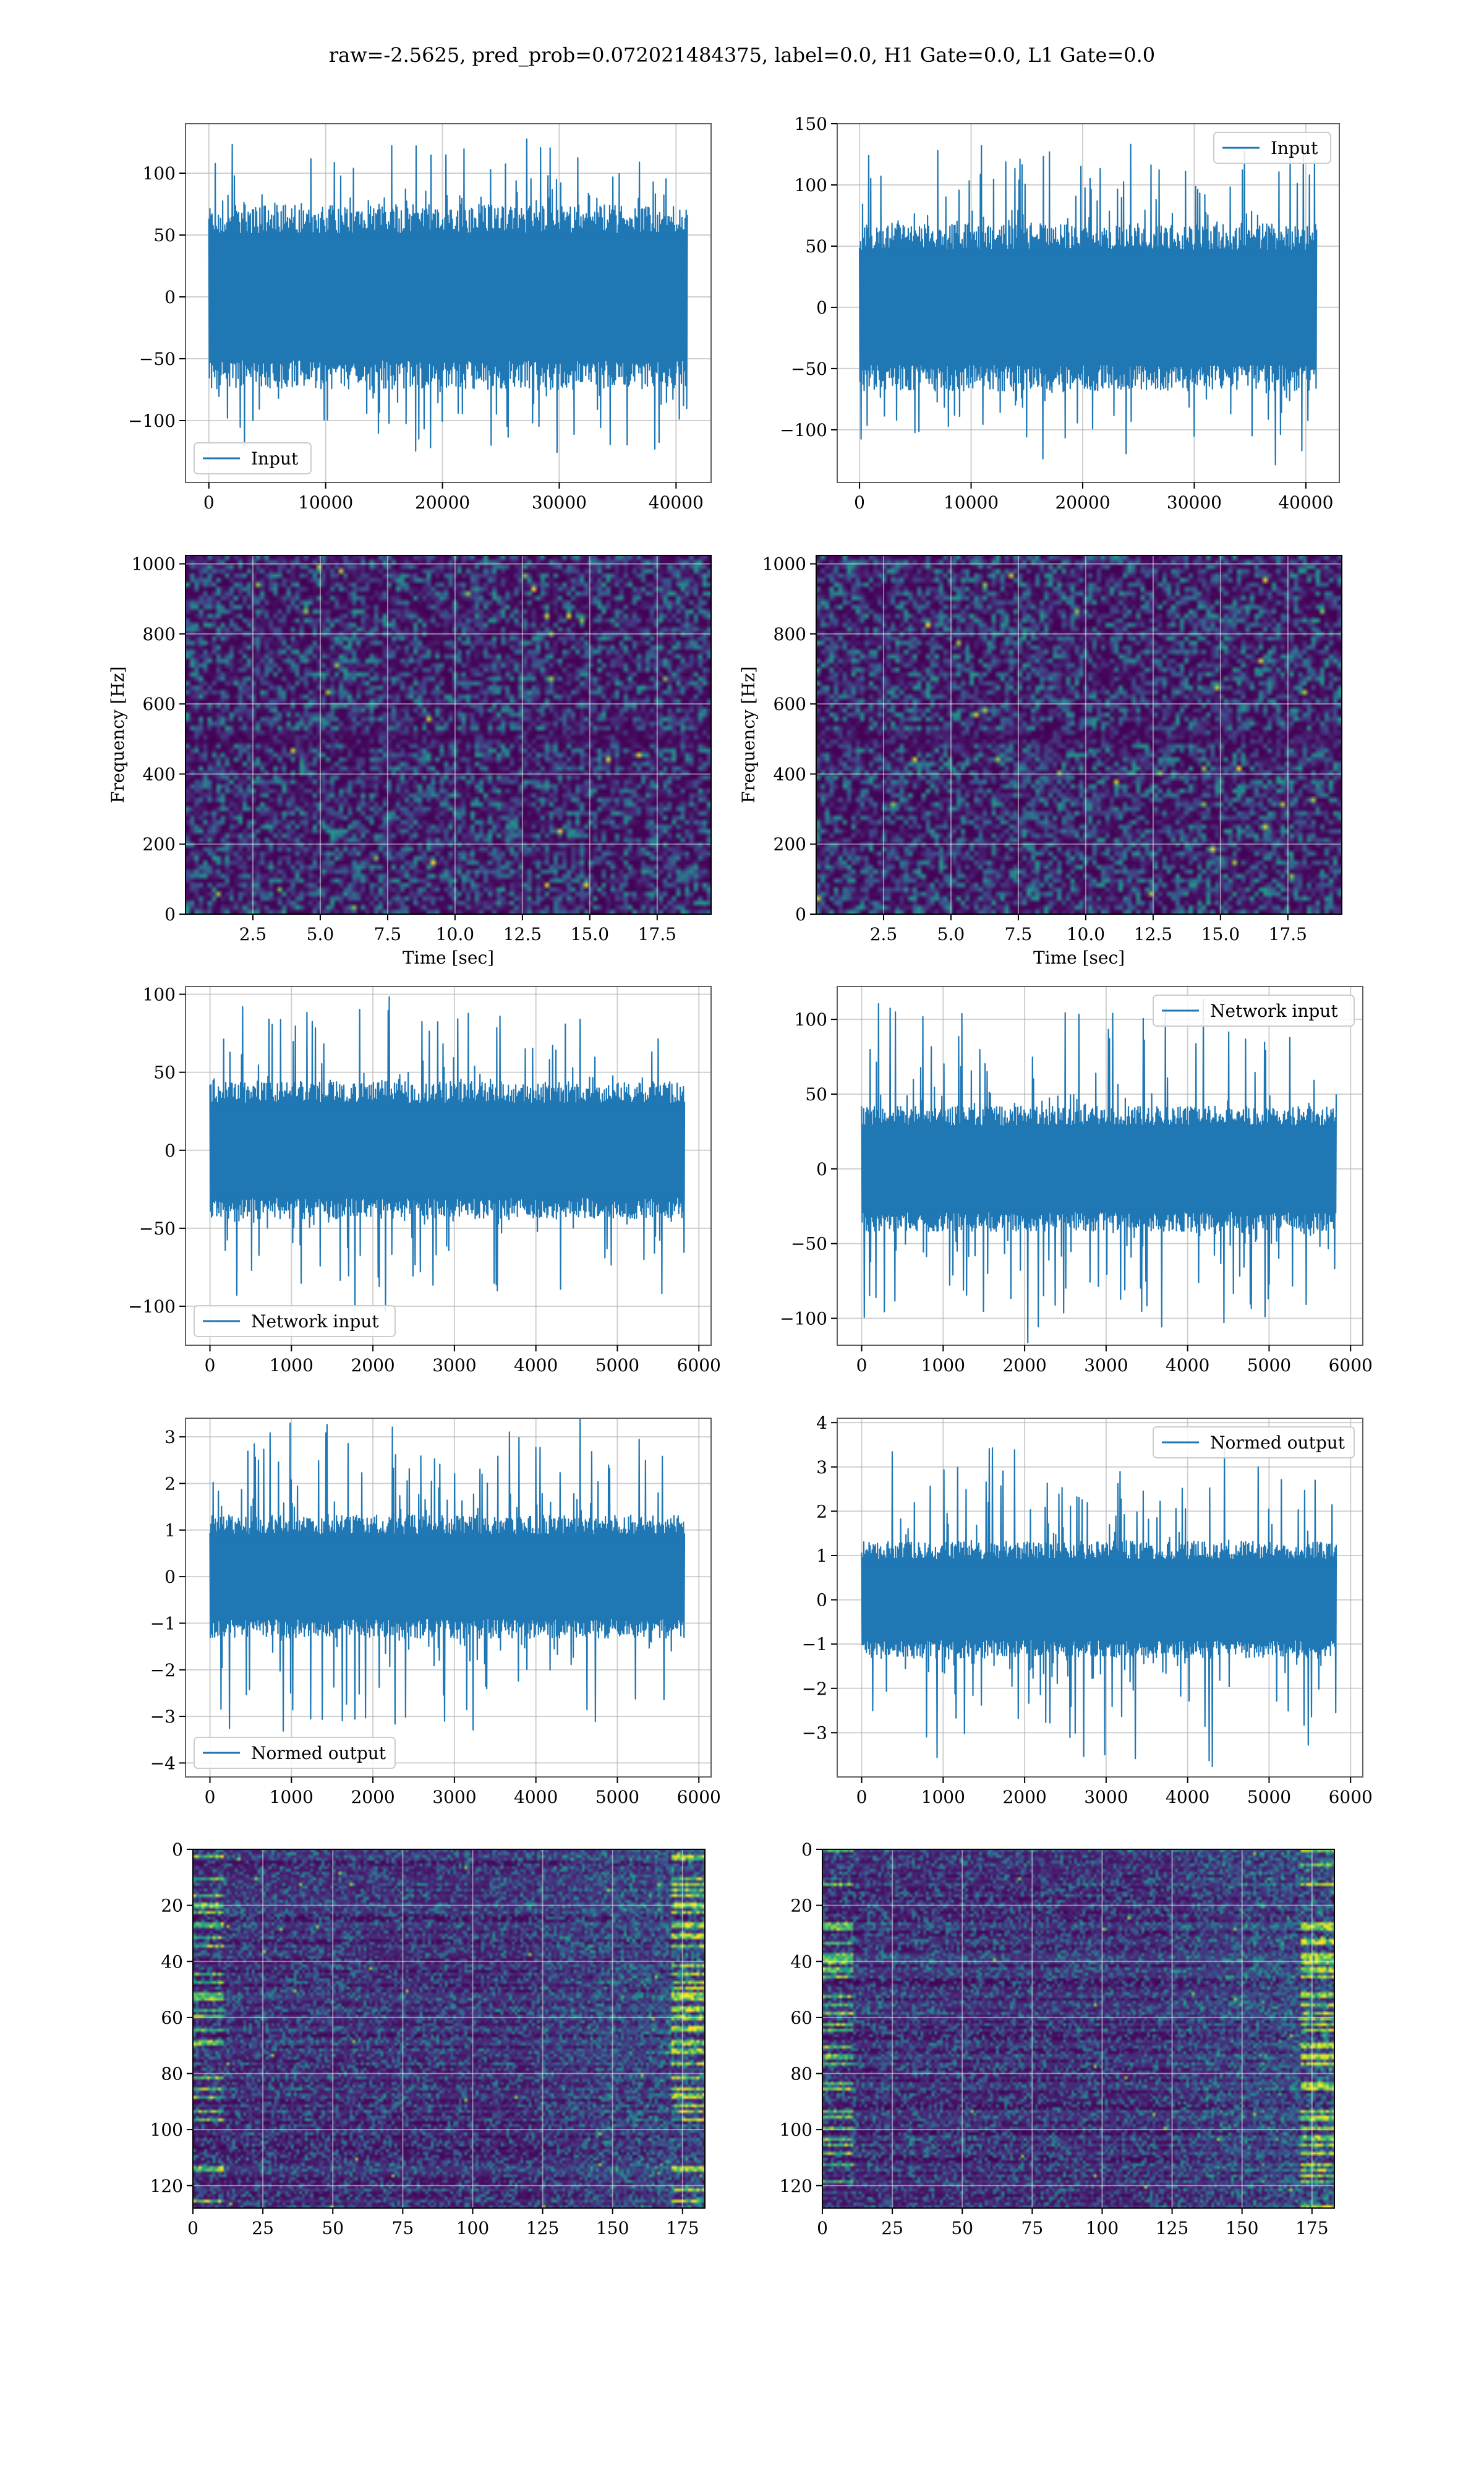 This screenshot has width=1484, height=2474. What do you see at coordinates (163, 1763) in the screenshot?
I see `y-tick-label: −4` at bounding box center [163, 1763].